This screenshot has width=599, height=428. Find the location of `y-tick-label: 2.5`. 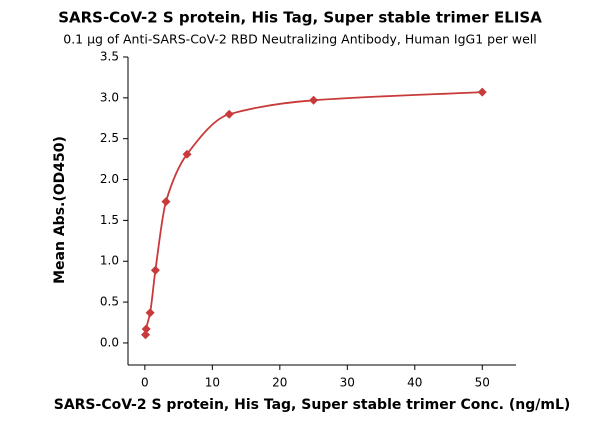

y-tick-label: 2.5 is located at coordinates (109, 138).